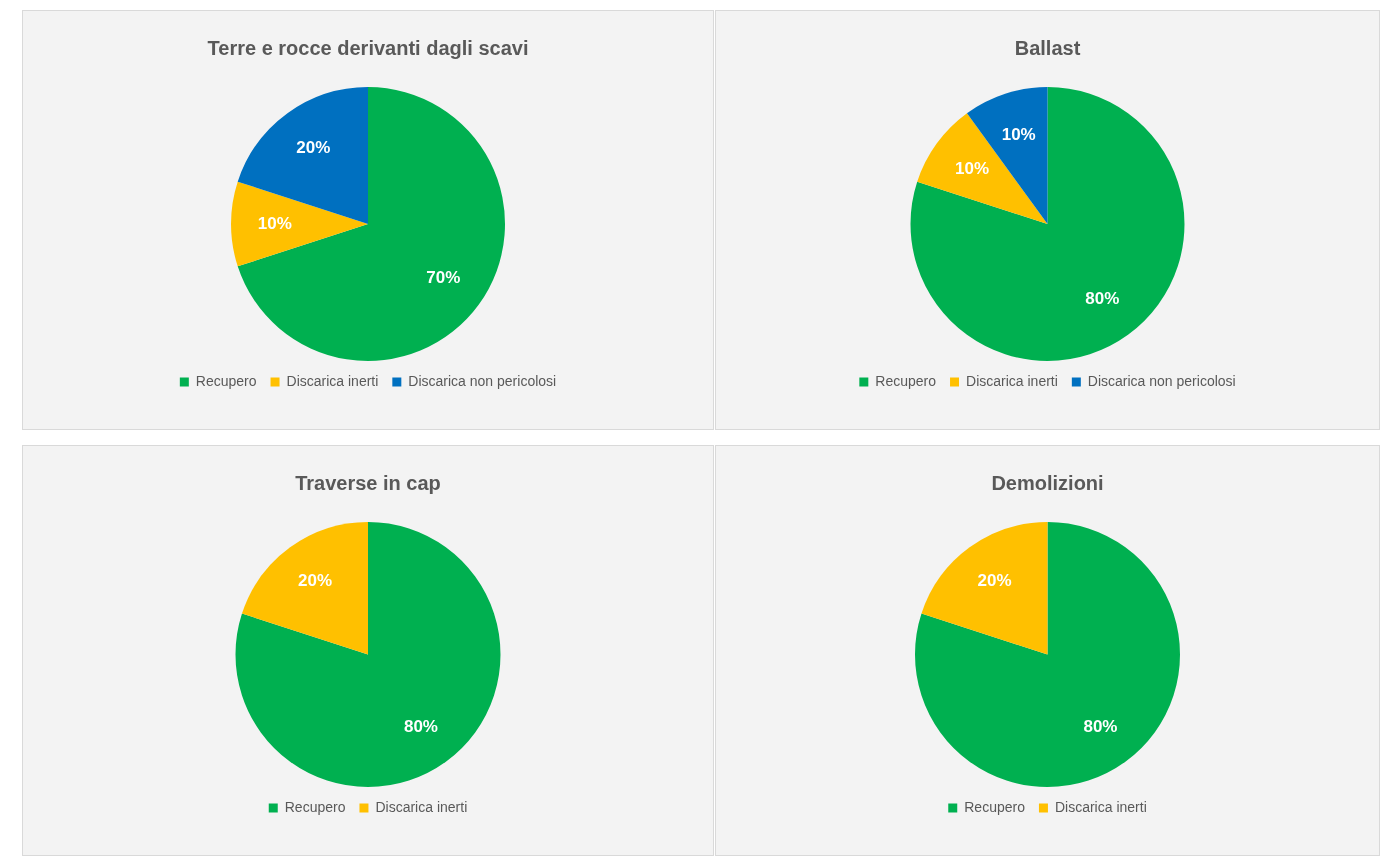 This screenshot has width=1380, height=856. What do you see at coordinates (1047, 482) in the screenshot?
I see `chart-title: Demolizioni` at bounding box center [1047, 482].